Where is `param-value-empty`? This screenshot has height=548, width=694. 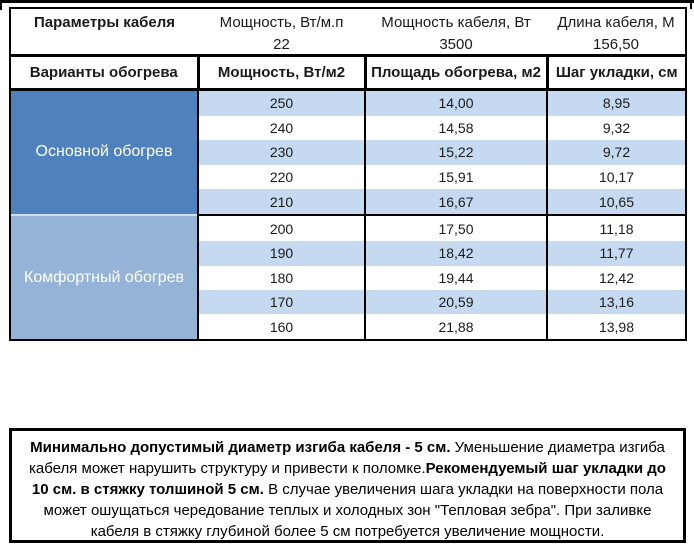
param-value-empty is located at coordinates (104, 46).